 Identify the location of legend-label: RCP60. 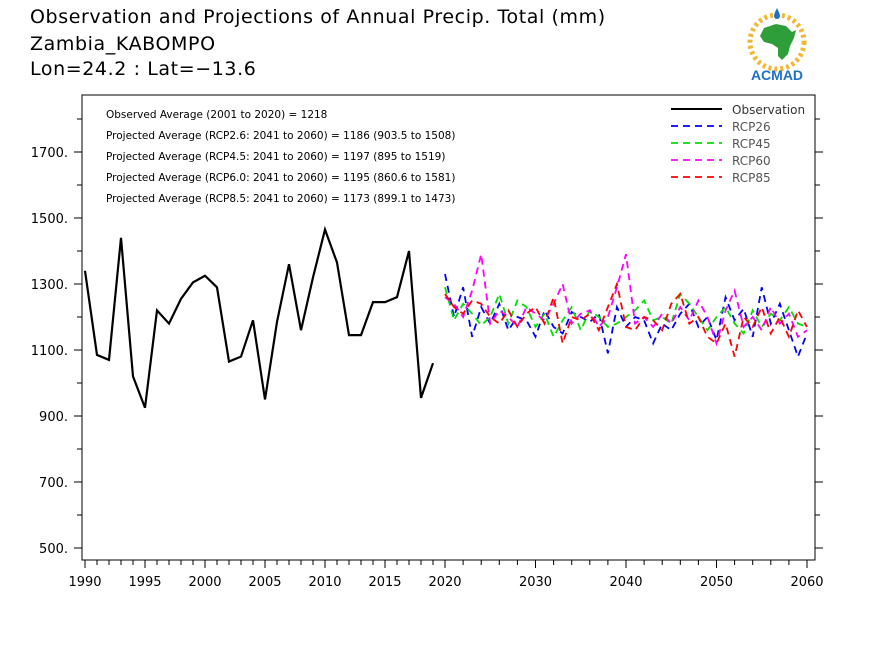
(751, 161).